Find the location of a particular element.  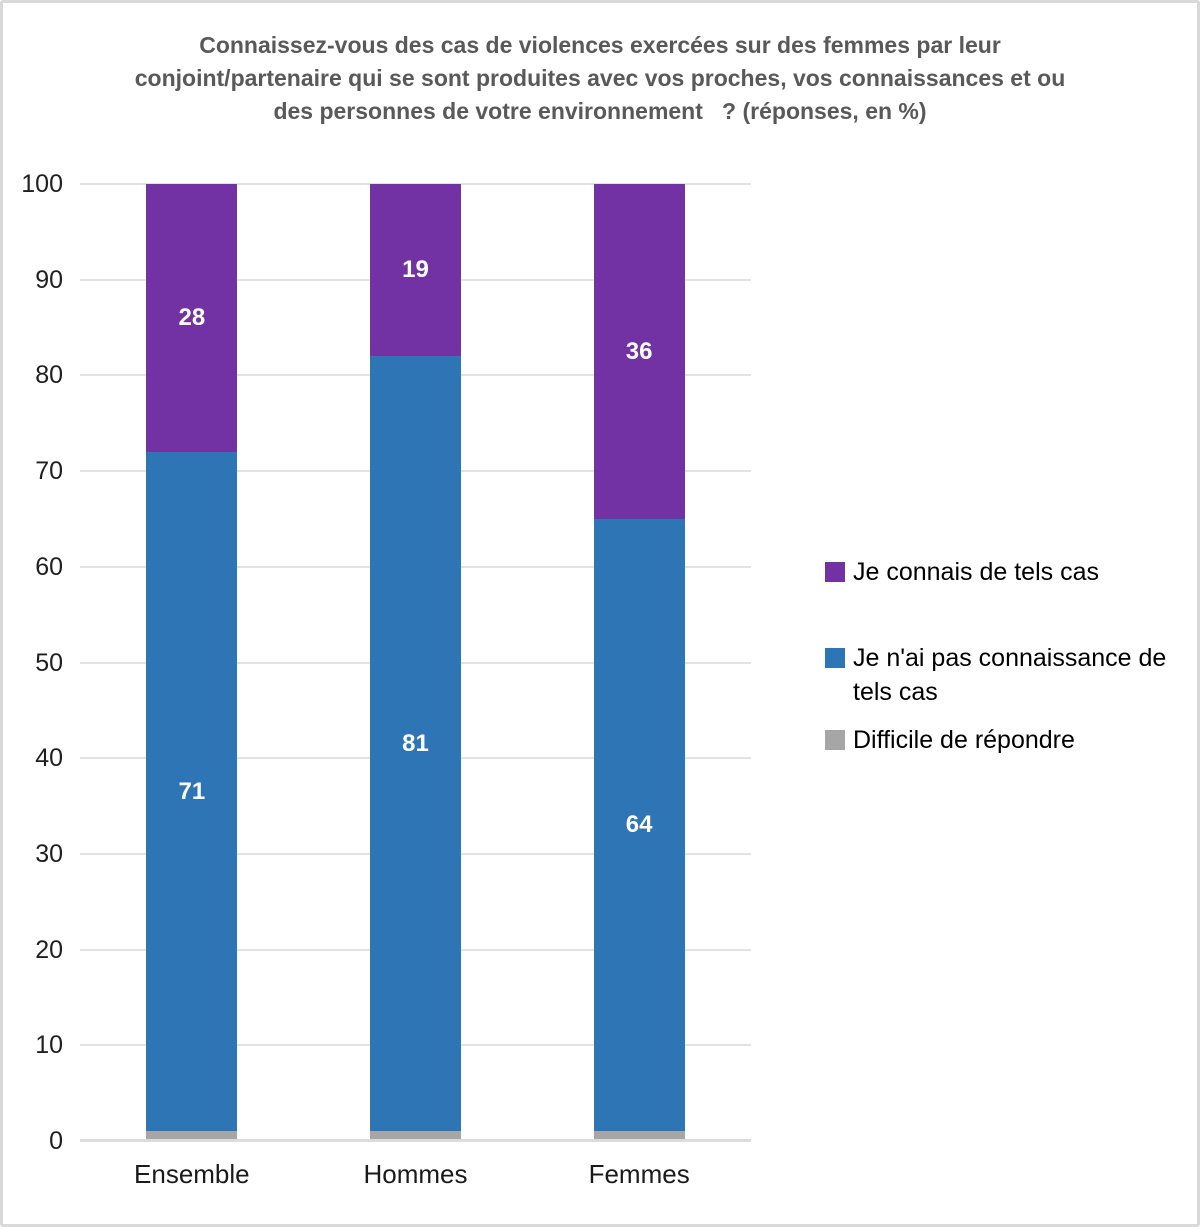

legend-label: Difficile de répondre is located at coordinates (964, 740).